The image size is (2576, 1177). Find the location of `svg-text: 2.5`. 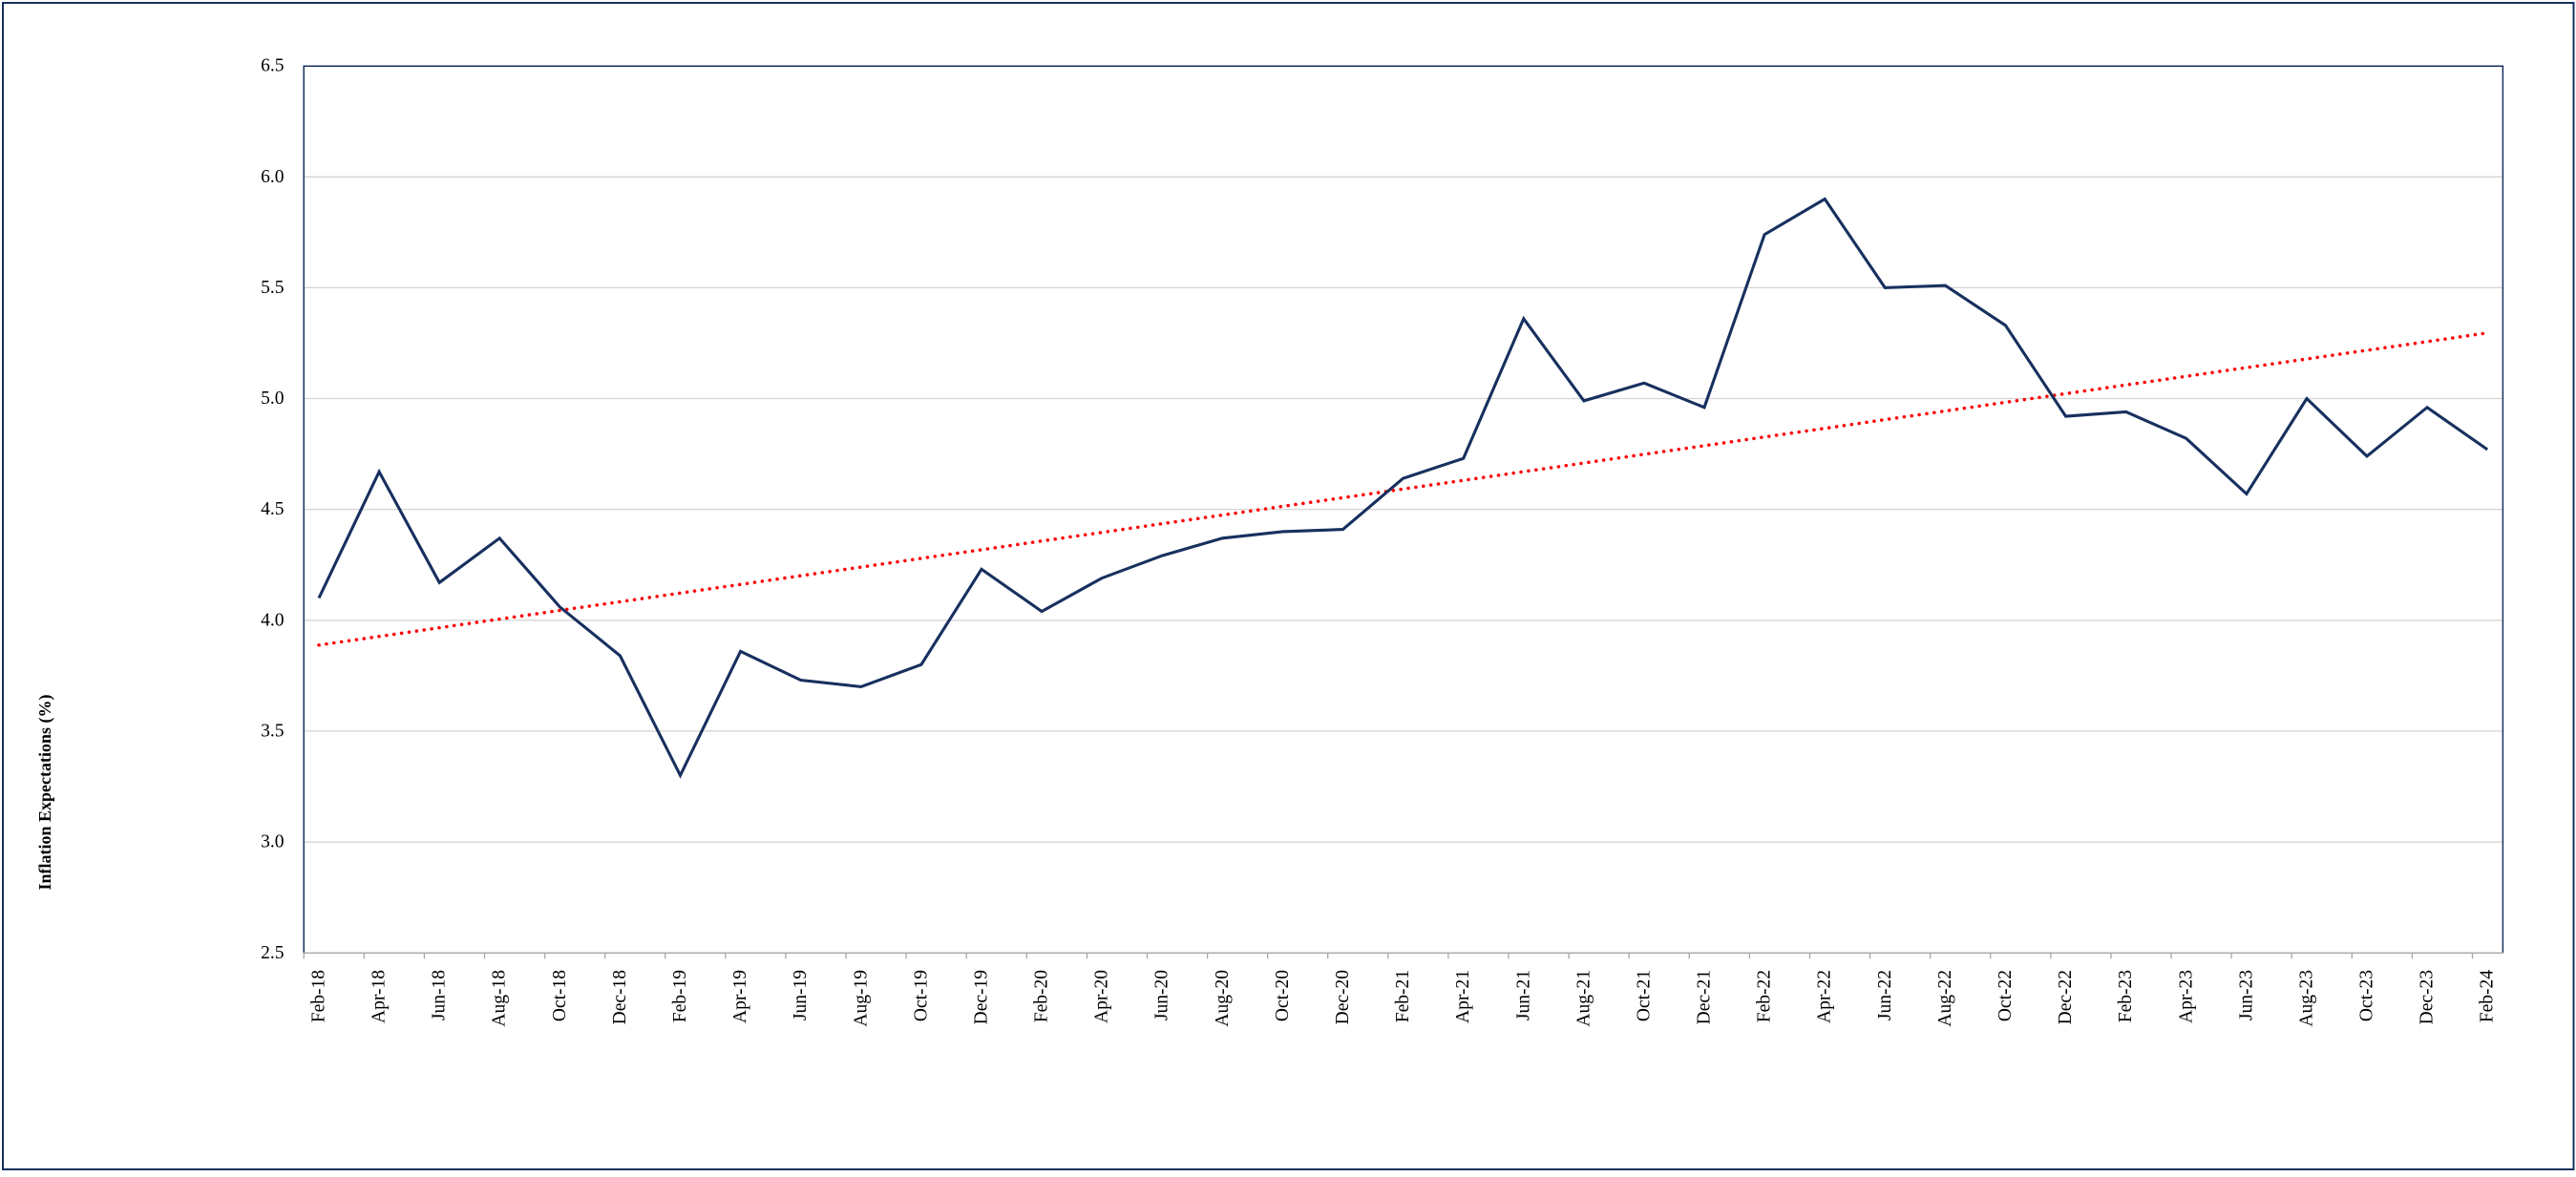

svg-text: 2.5 is located at coordinates (272, 953).